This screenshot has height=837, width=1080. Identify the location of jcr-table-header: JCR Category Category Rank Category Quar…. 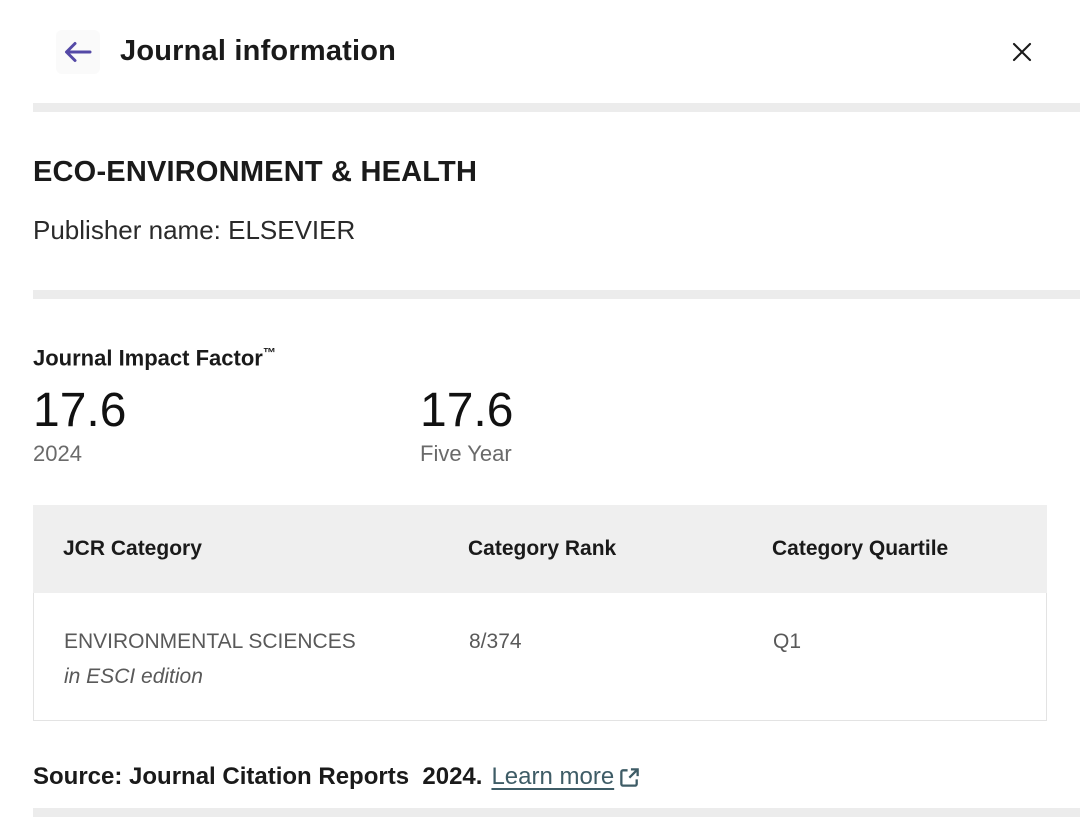
(540, 549).